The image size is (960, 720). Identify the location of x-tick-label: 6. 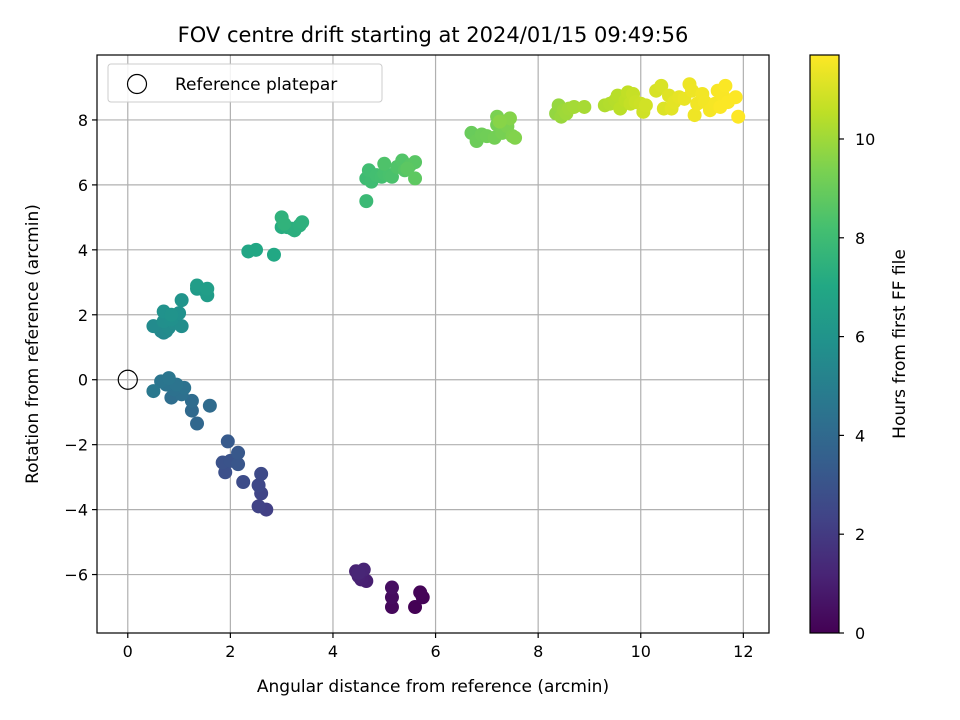
(435, 651).